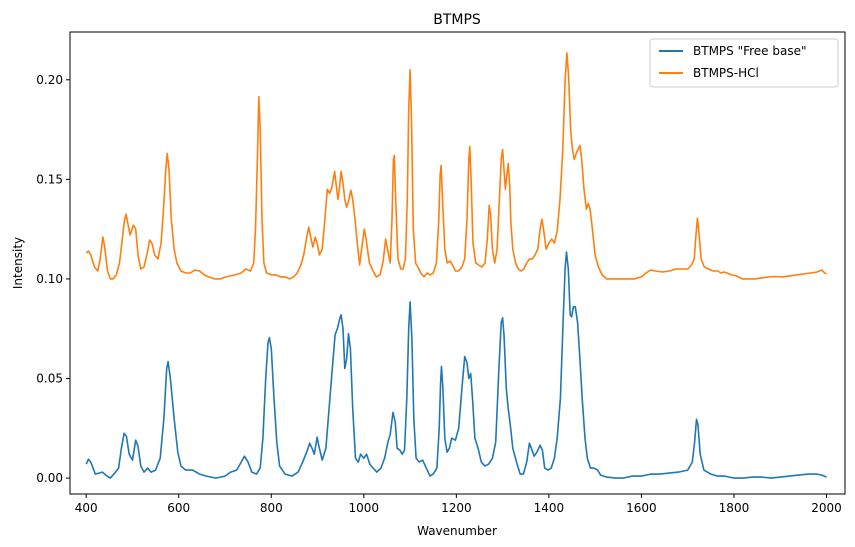  Describe the element at coordinates (734, 508) in the screenshot. I see `x-tick-label: 1800` at that location.